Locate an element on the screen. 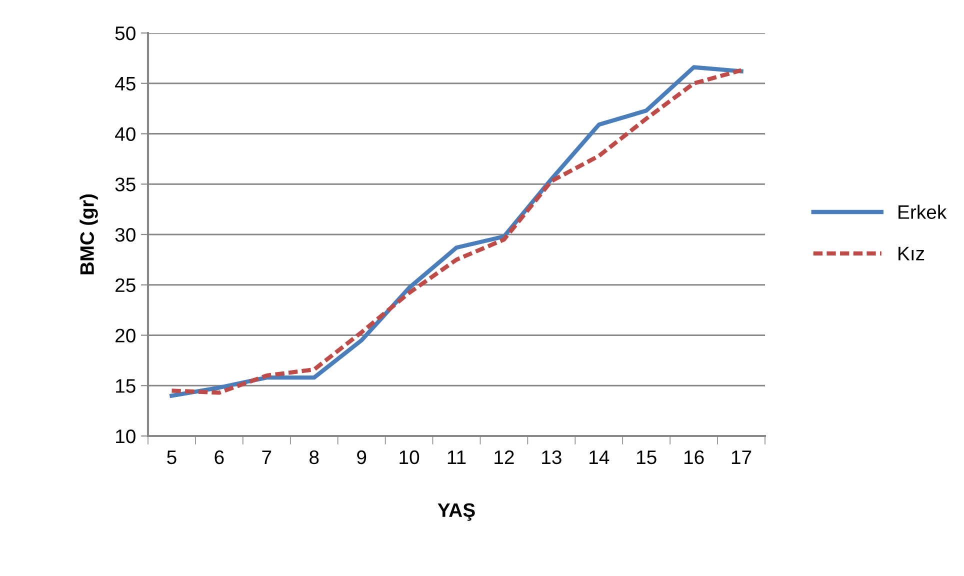  x-tick-label: 12 is located at coordinates (504, 457).